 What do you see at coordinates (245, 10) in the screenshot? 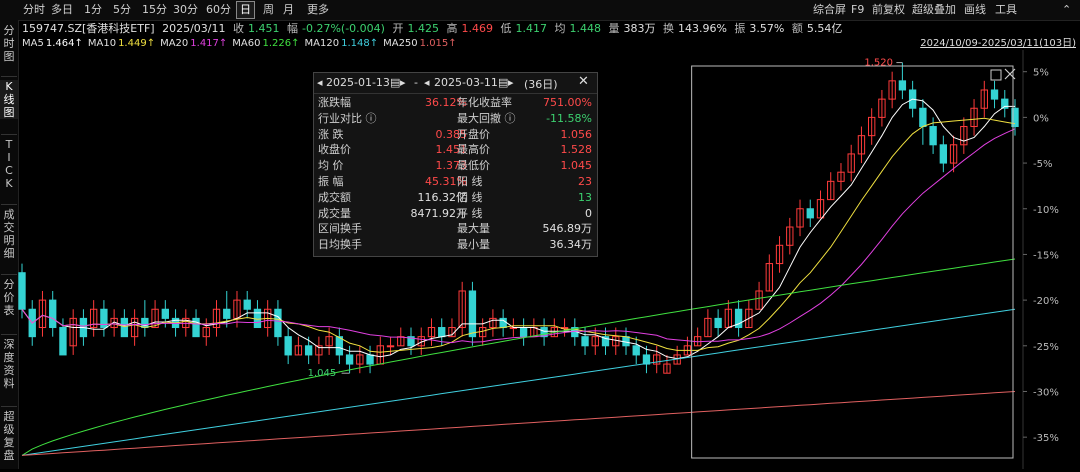
I see `timeframe-7: 日` at bounding box center [245, 10].